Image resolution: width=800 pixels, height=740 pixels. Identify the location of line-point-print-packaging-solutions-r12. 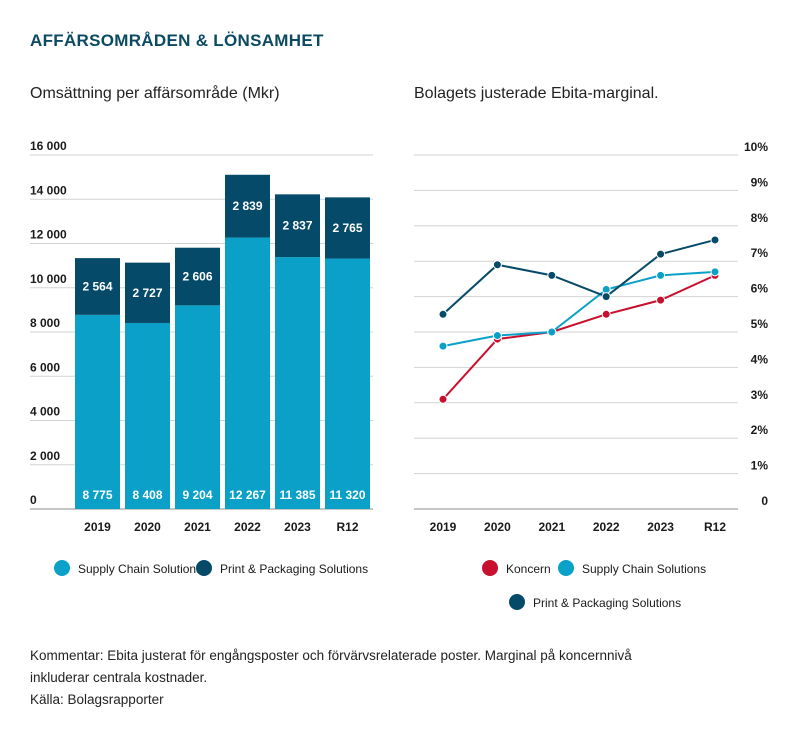
(715, 240).